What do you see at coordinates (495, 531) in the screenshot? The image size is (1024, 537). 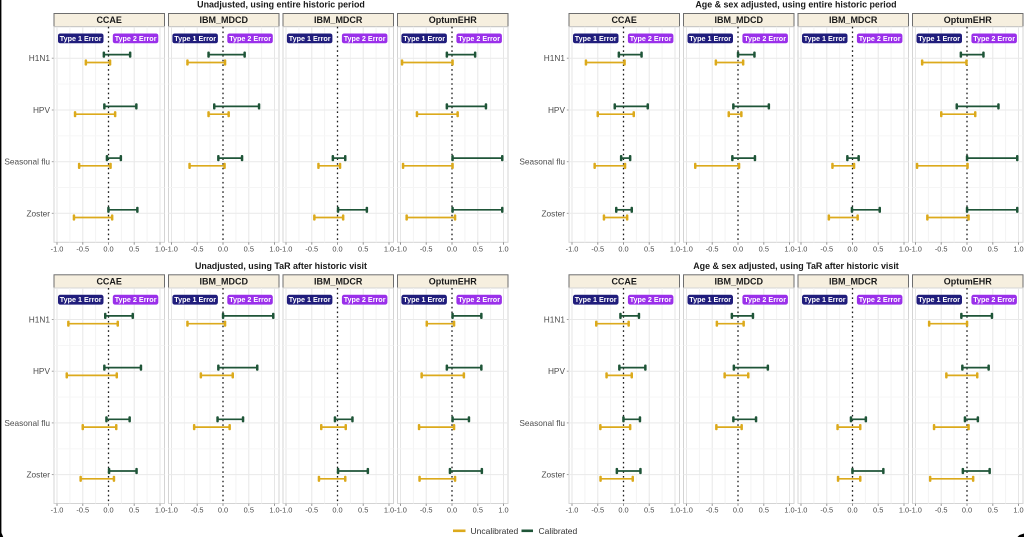 I see `svg-text: Uncalibrated` at bounding box center [495, 531].